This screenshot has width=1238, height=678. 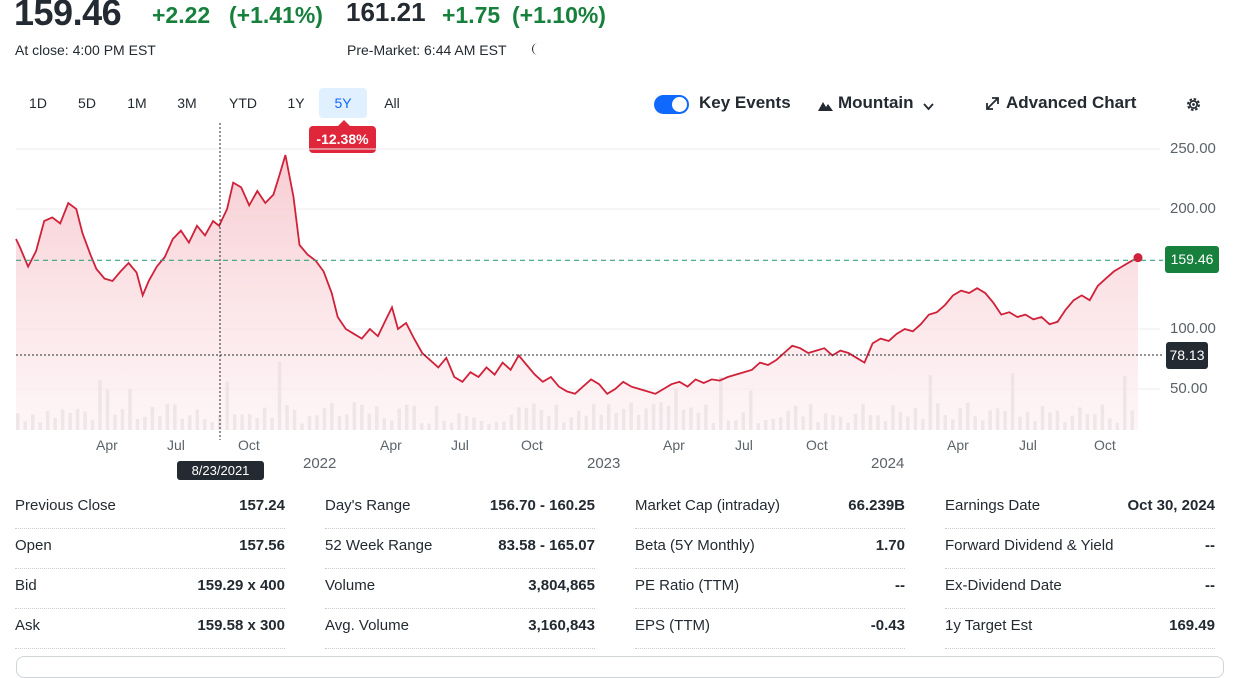 I want to click on stat-label: Ask, so click(x=28, y=625).